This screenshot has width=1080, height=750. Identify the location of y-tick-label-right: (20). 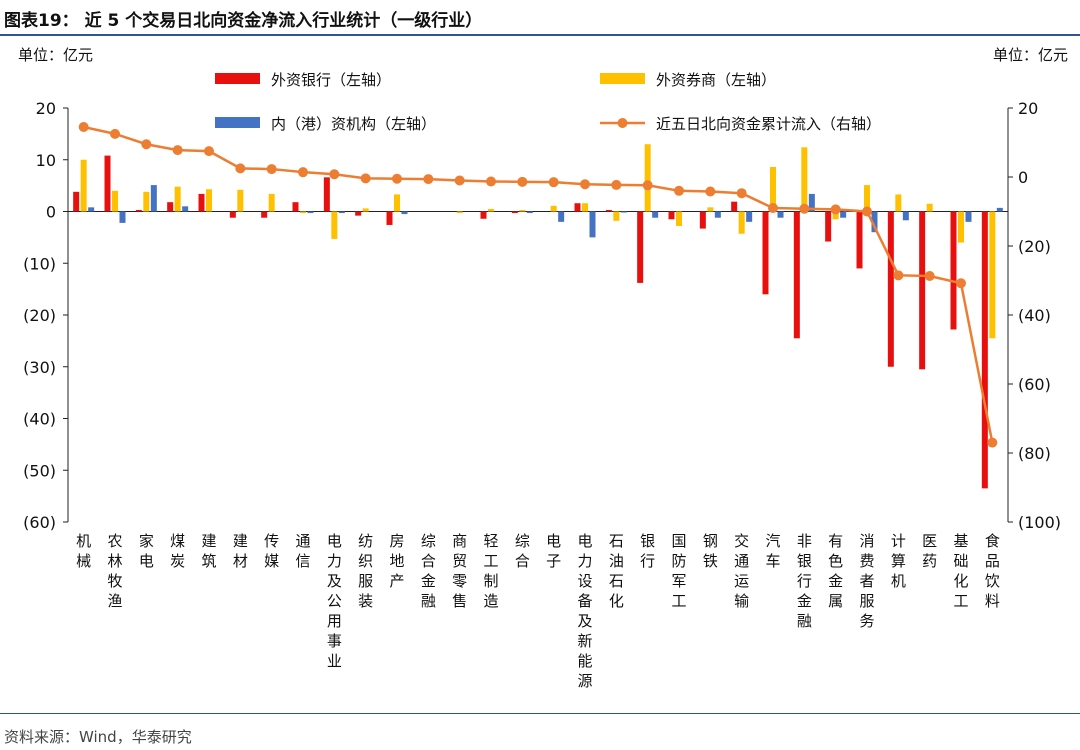
(1034, 246).